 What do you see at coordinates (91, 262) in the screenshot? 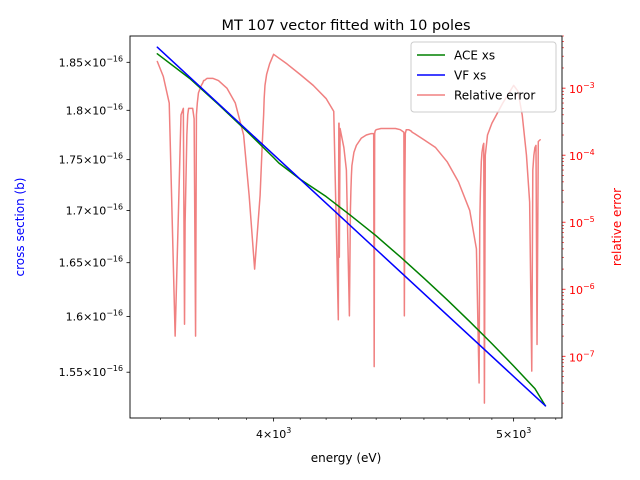
I see `y-left-tick-label: 1.65×10⁻¹⁶` at bounding box center [91, 262].